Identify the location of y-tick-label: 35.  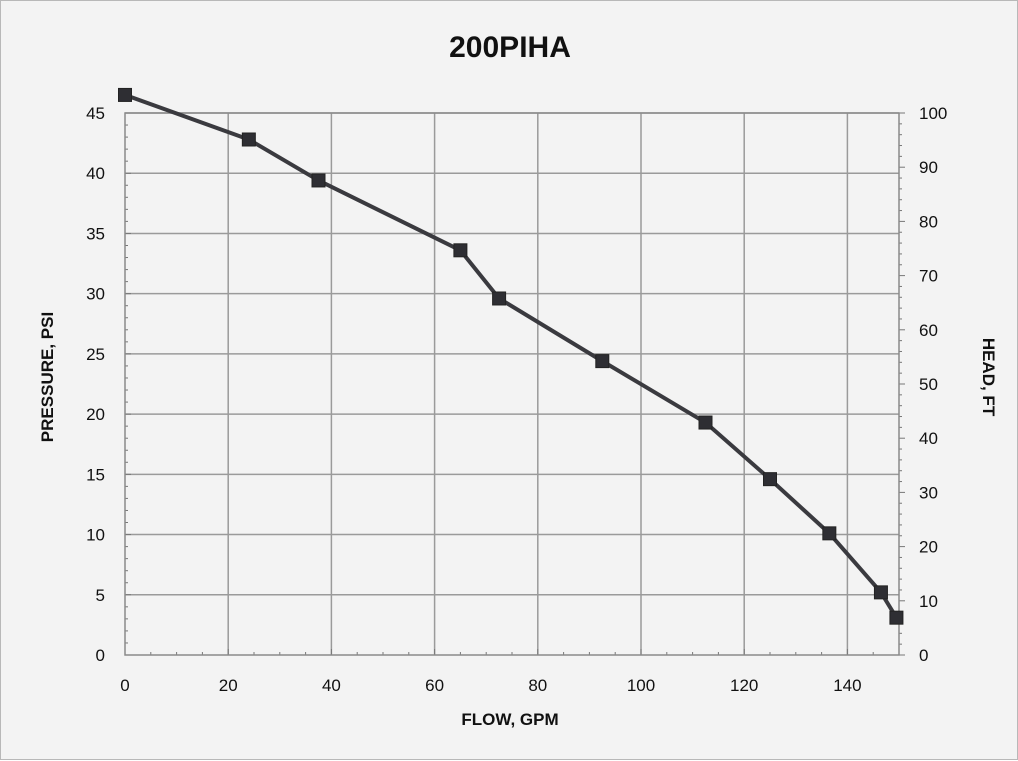
(95, 233).